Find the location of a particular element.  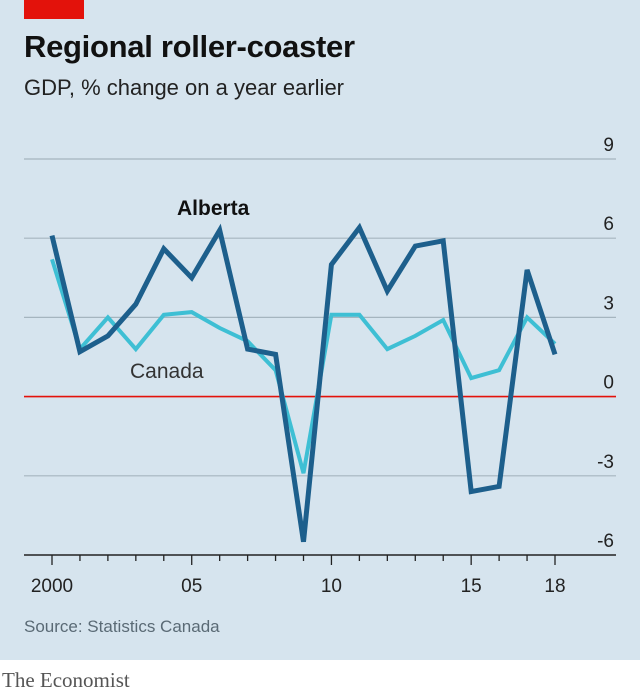

y-tick-label: 9 is located at coordinates (608, 145).